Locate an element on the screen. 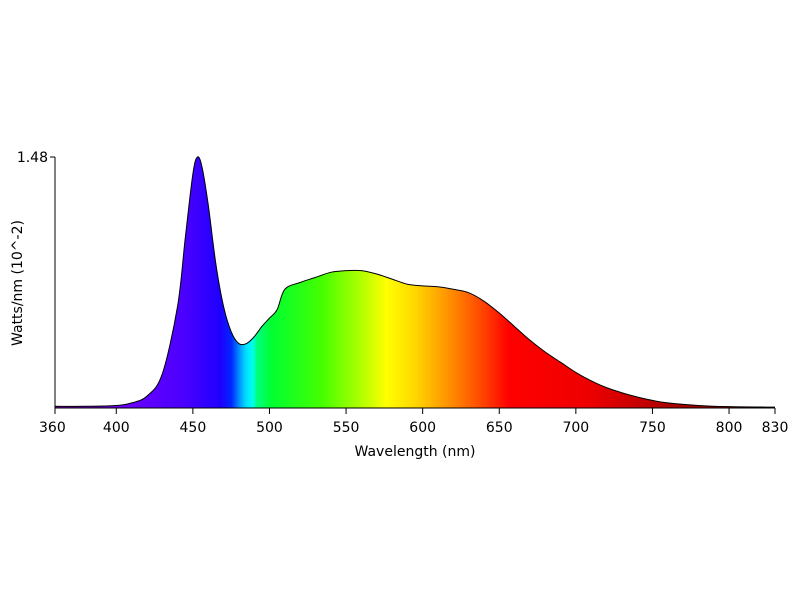  x-axis-title: Wavelength (nm) is located at coordinates (415, 452).